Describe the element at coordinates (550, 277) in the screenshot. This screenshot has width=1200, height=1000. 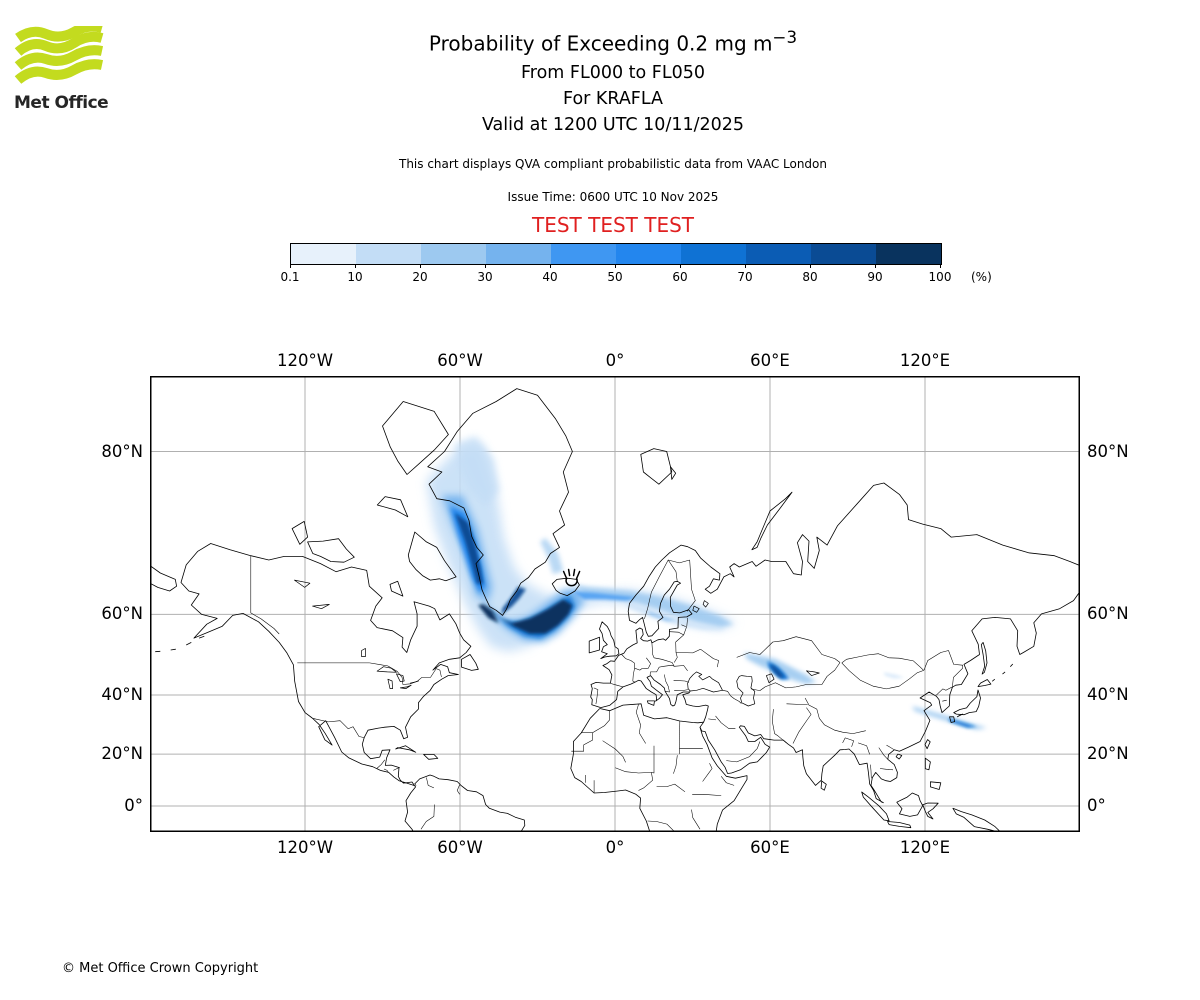
I see `colorbar-tick-label: 40` at that location.